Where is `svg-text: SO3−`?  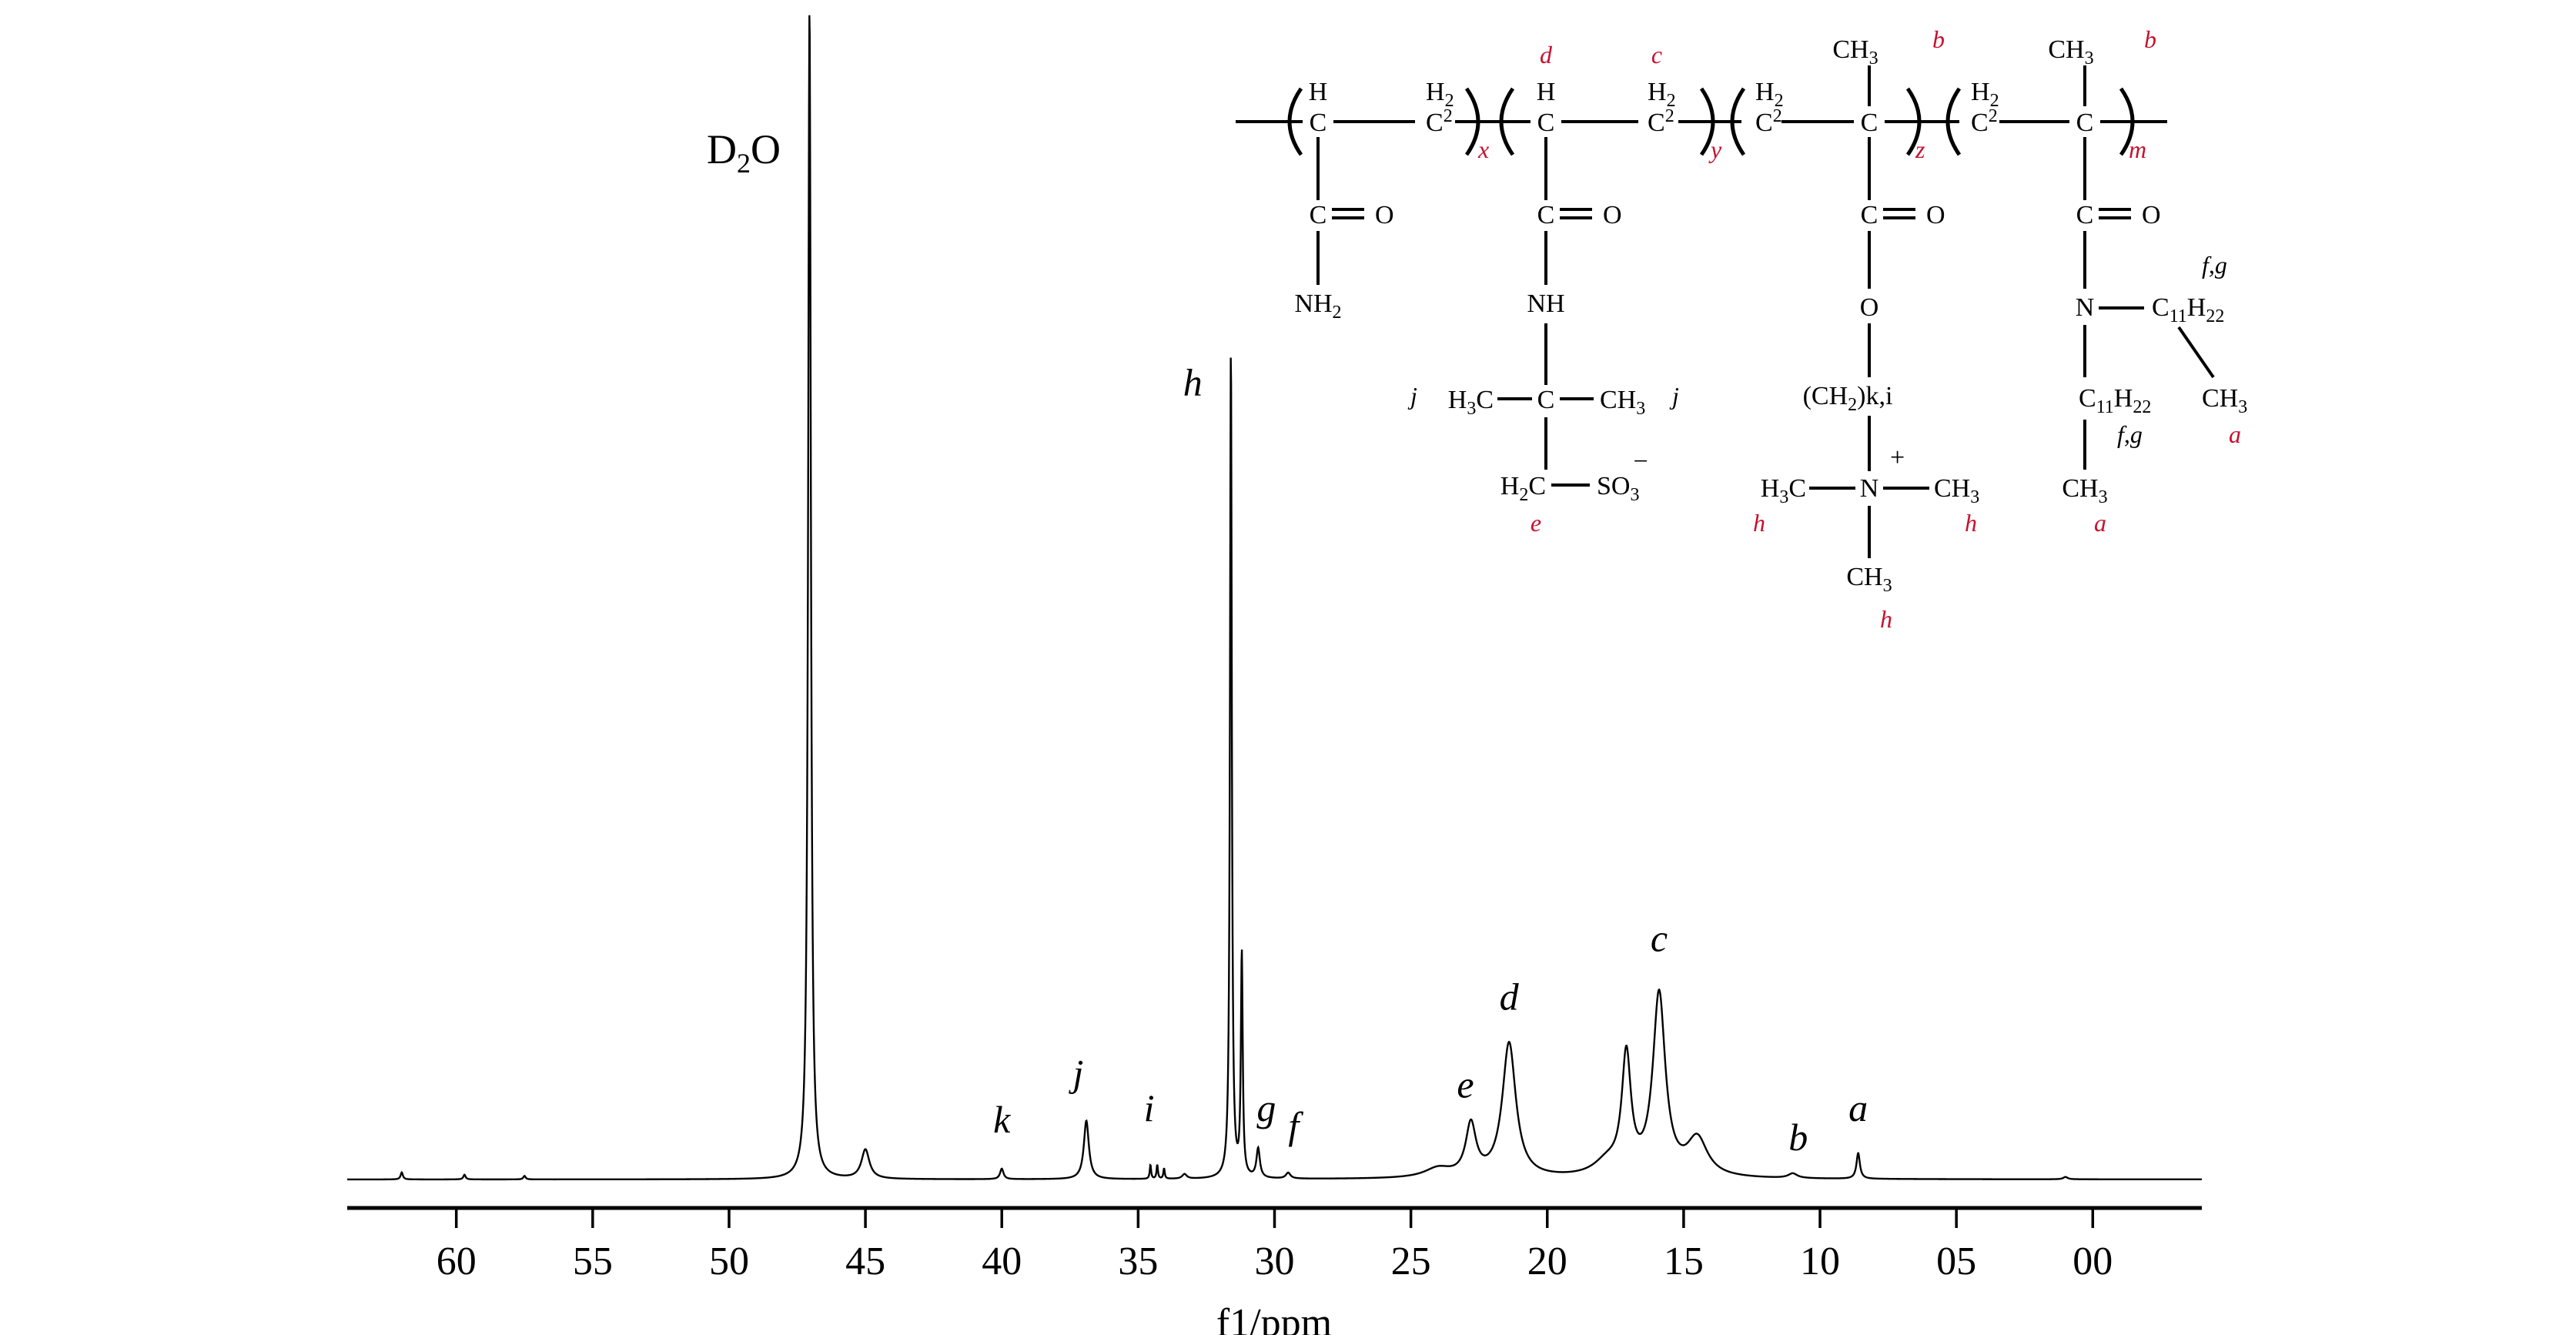
svg-text: SO3− is located at coordinates (1623, 476).